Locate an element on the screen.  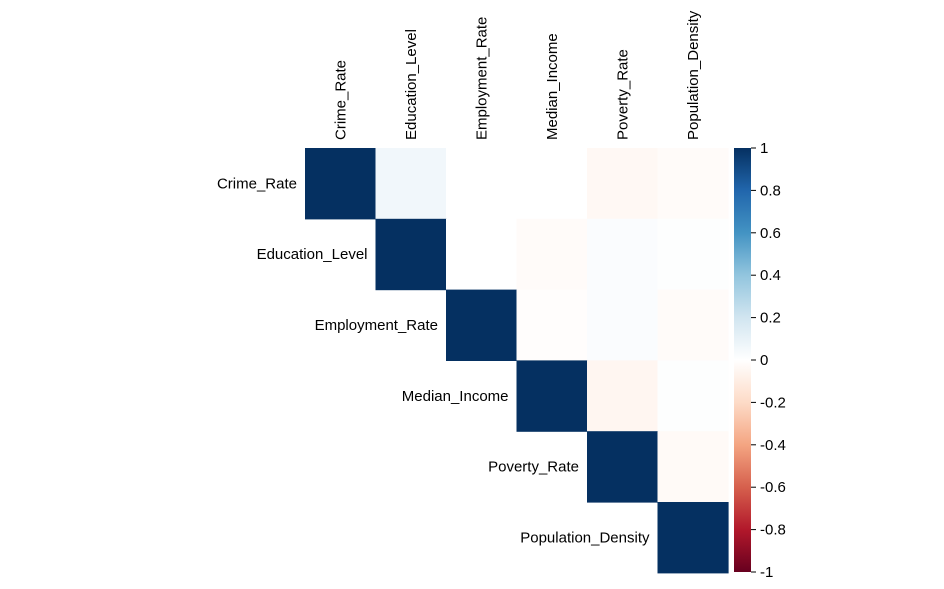
column-label: Poverty_Rate is located at coordinates (622, 94).